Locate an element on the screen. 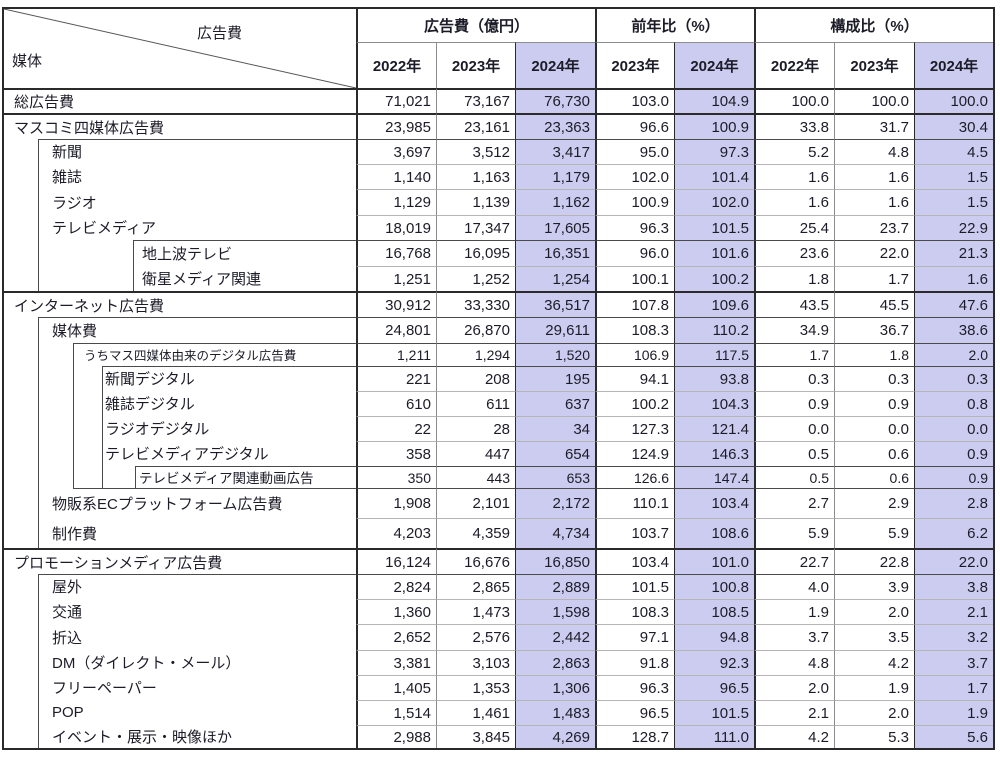 The width and height of the screenshot is (1000, 757). cell-share-2022: 4.2 is located at coordinates (794, 736).